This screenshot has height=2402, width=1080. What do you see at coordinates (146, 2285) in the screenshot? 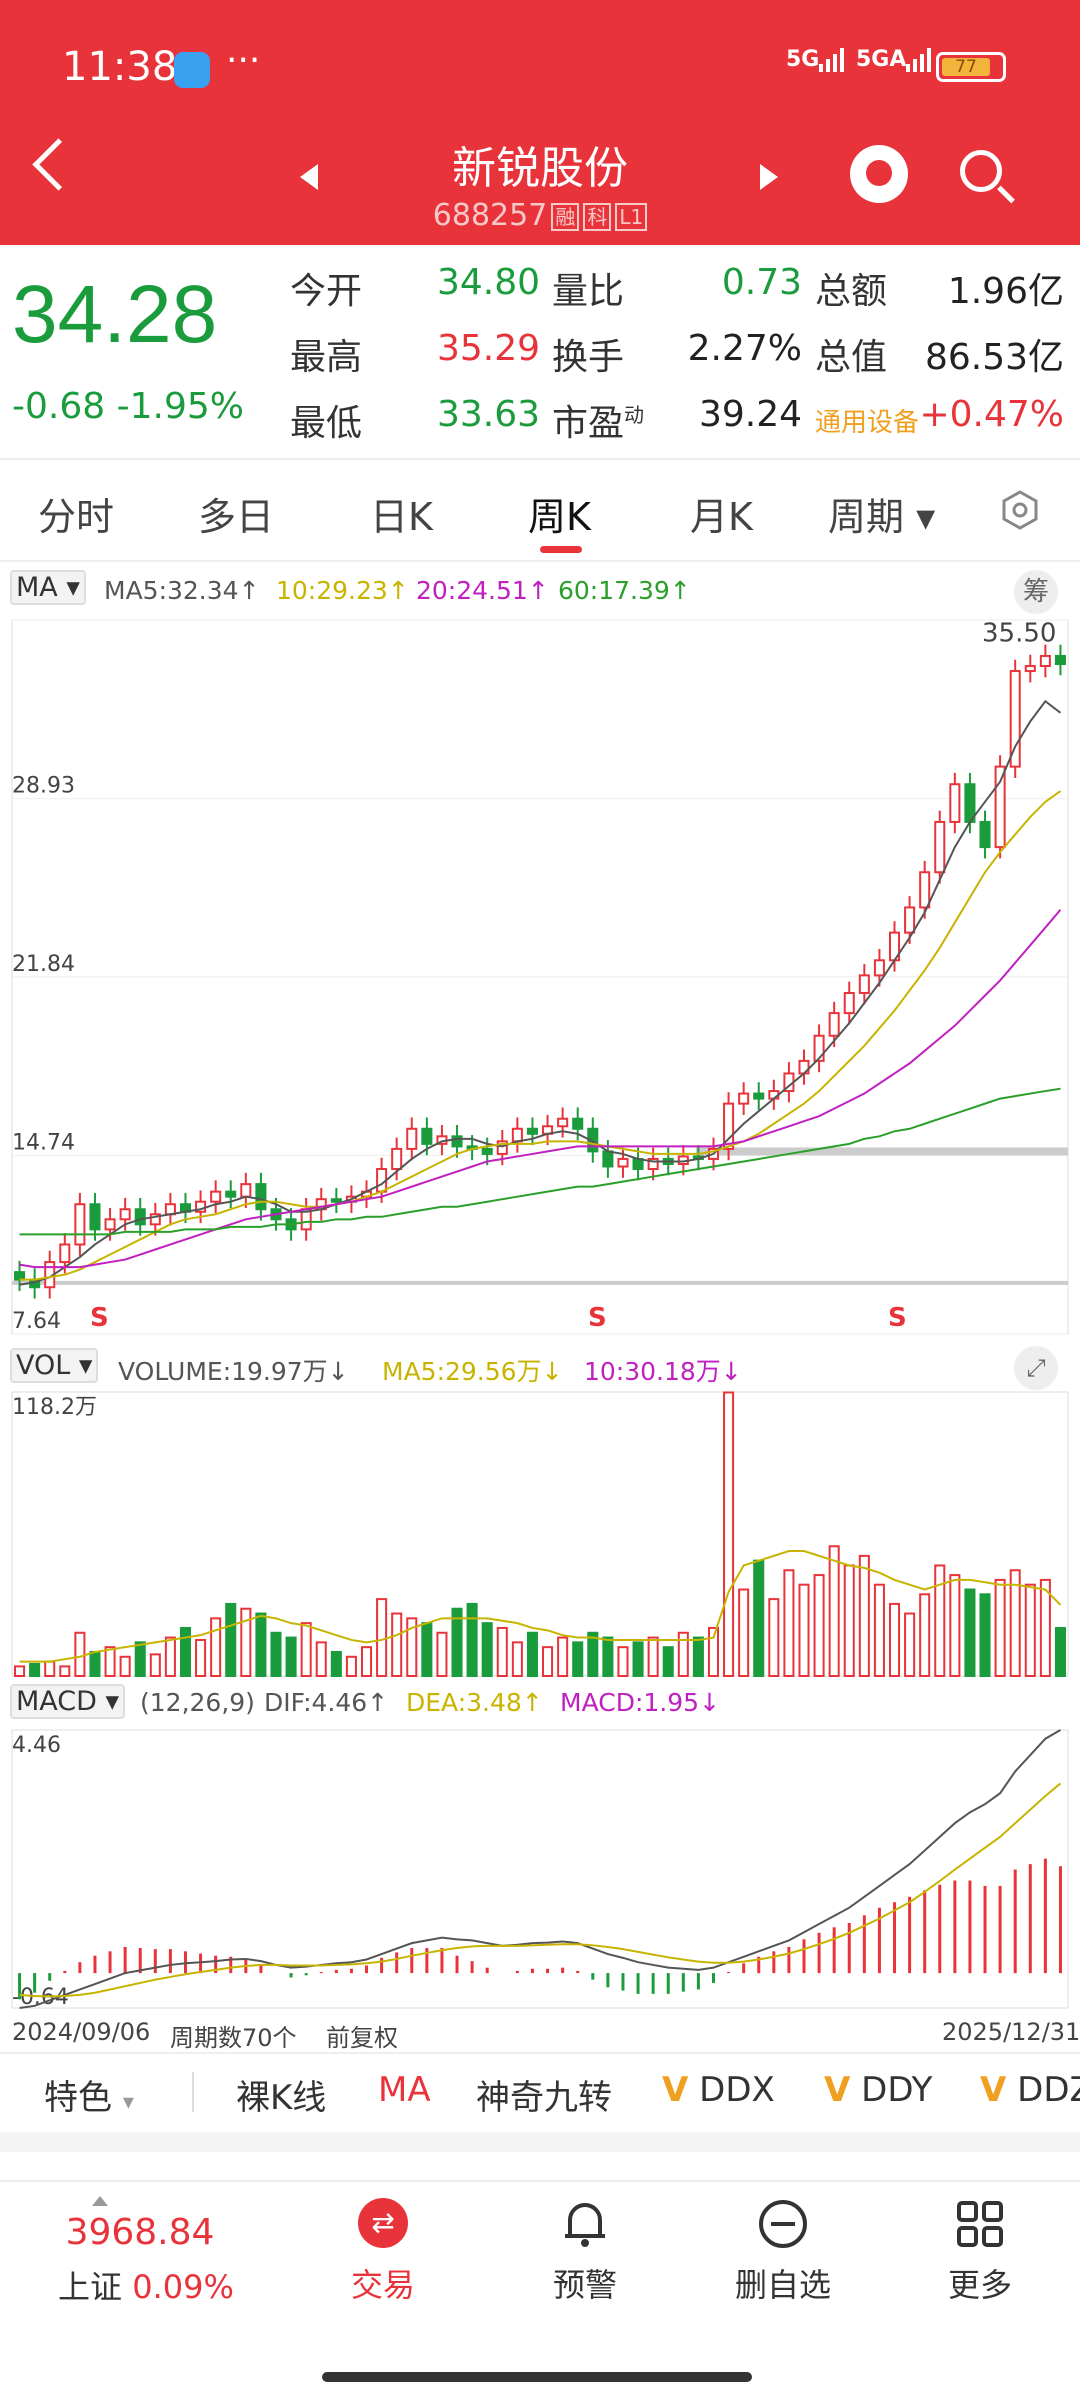
I see `index-line: 上证 0.09%` at bounding box center [146, 2285].